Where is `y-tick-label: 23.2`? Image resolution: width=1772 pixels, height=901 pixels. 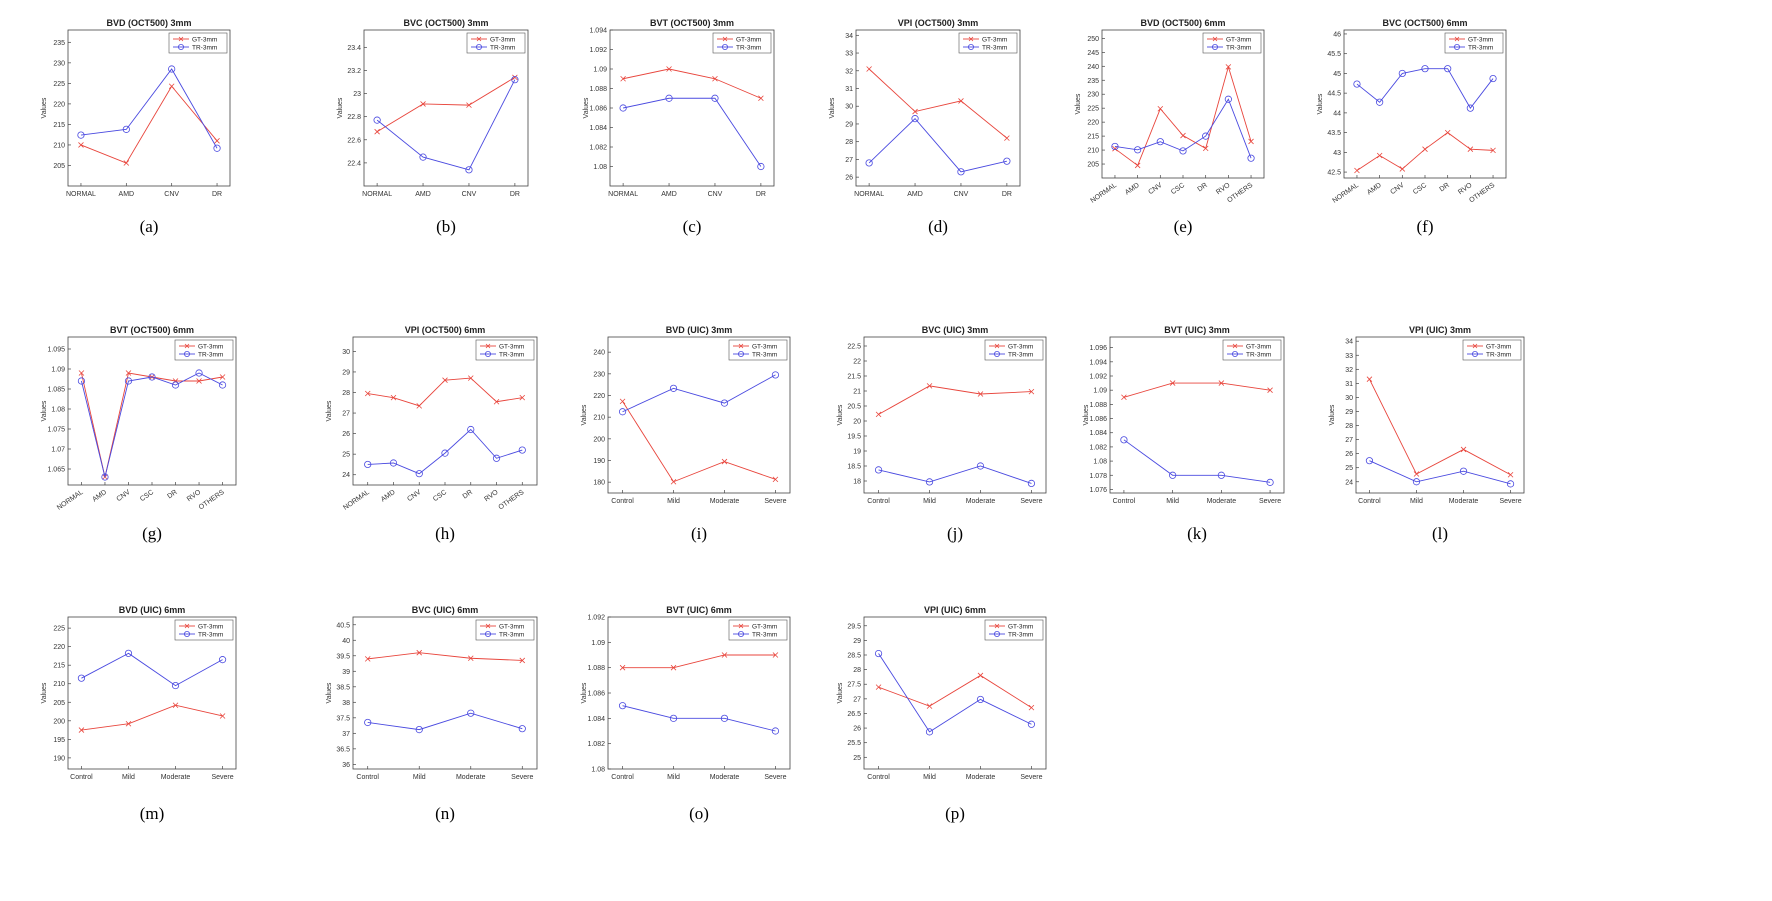
y-tick-label: 23.2 is located at coordinates (354, 71).